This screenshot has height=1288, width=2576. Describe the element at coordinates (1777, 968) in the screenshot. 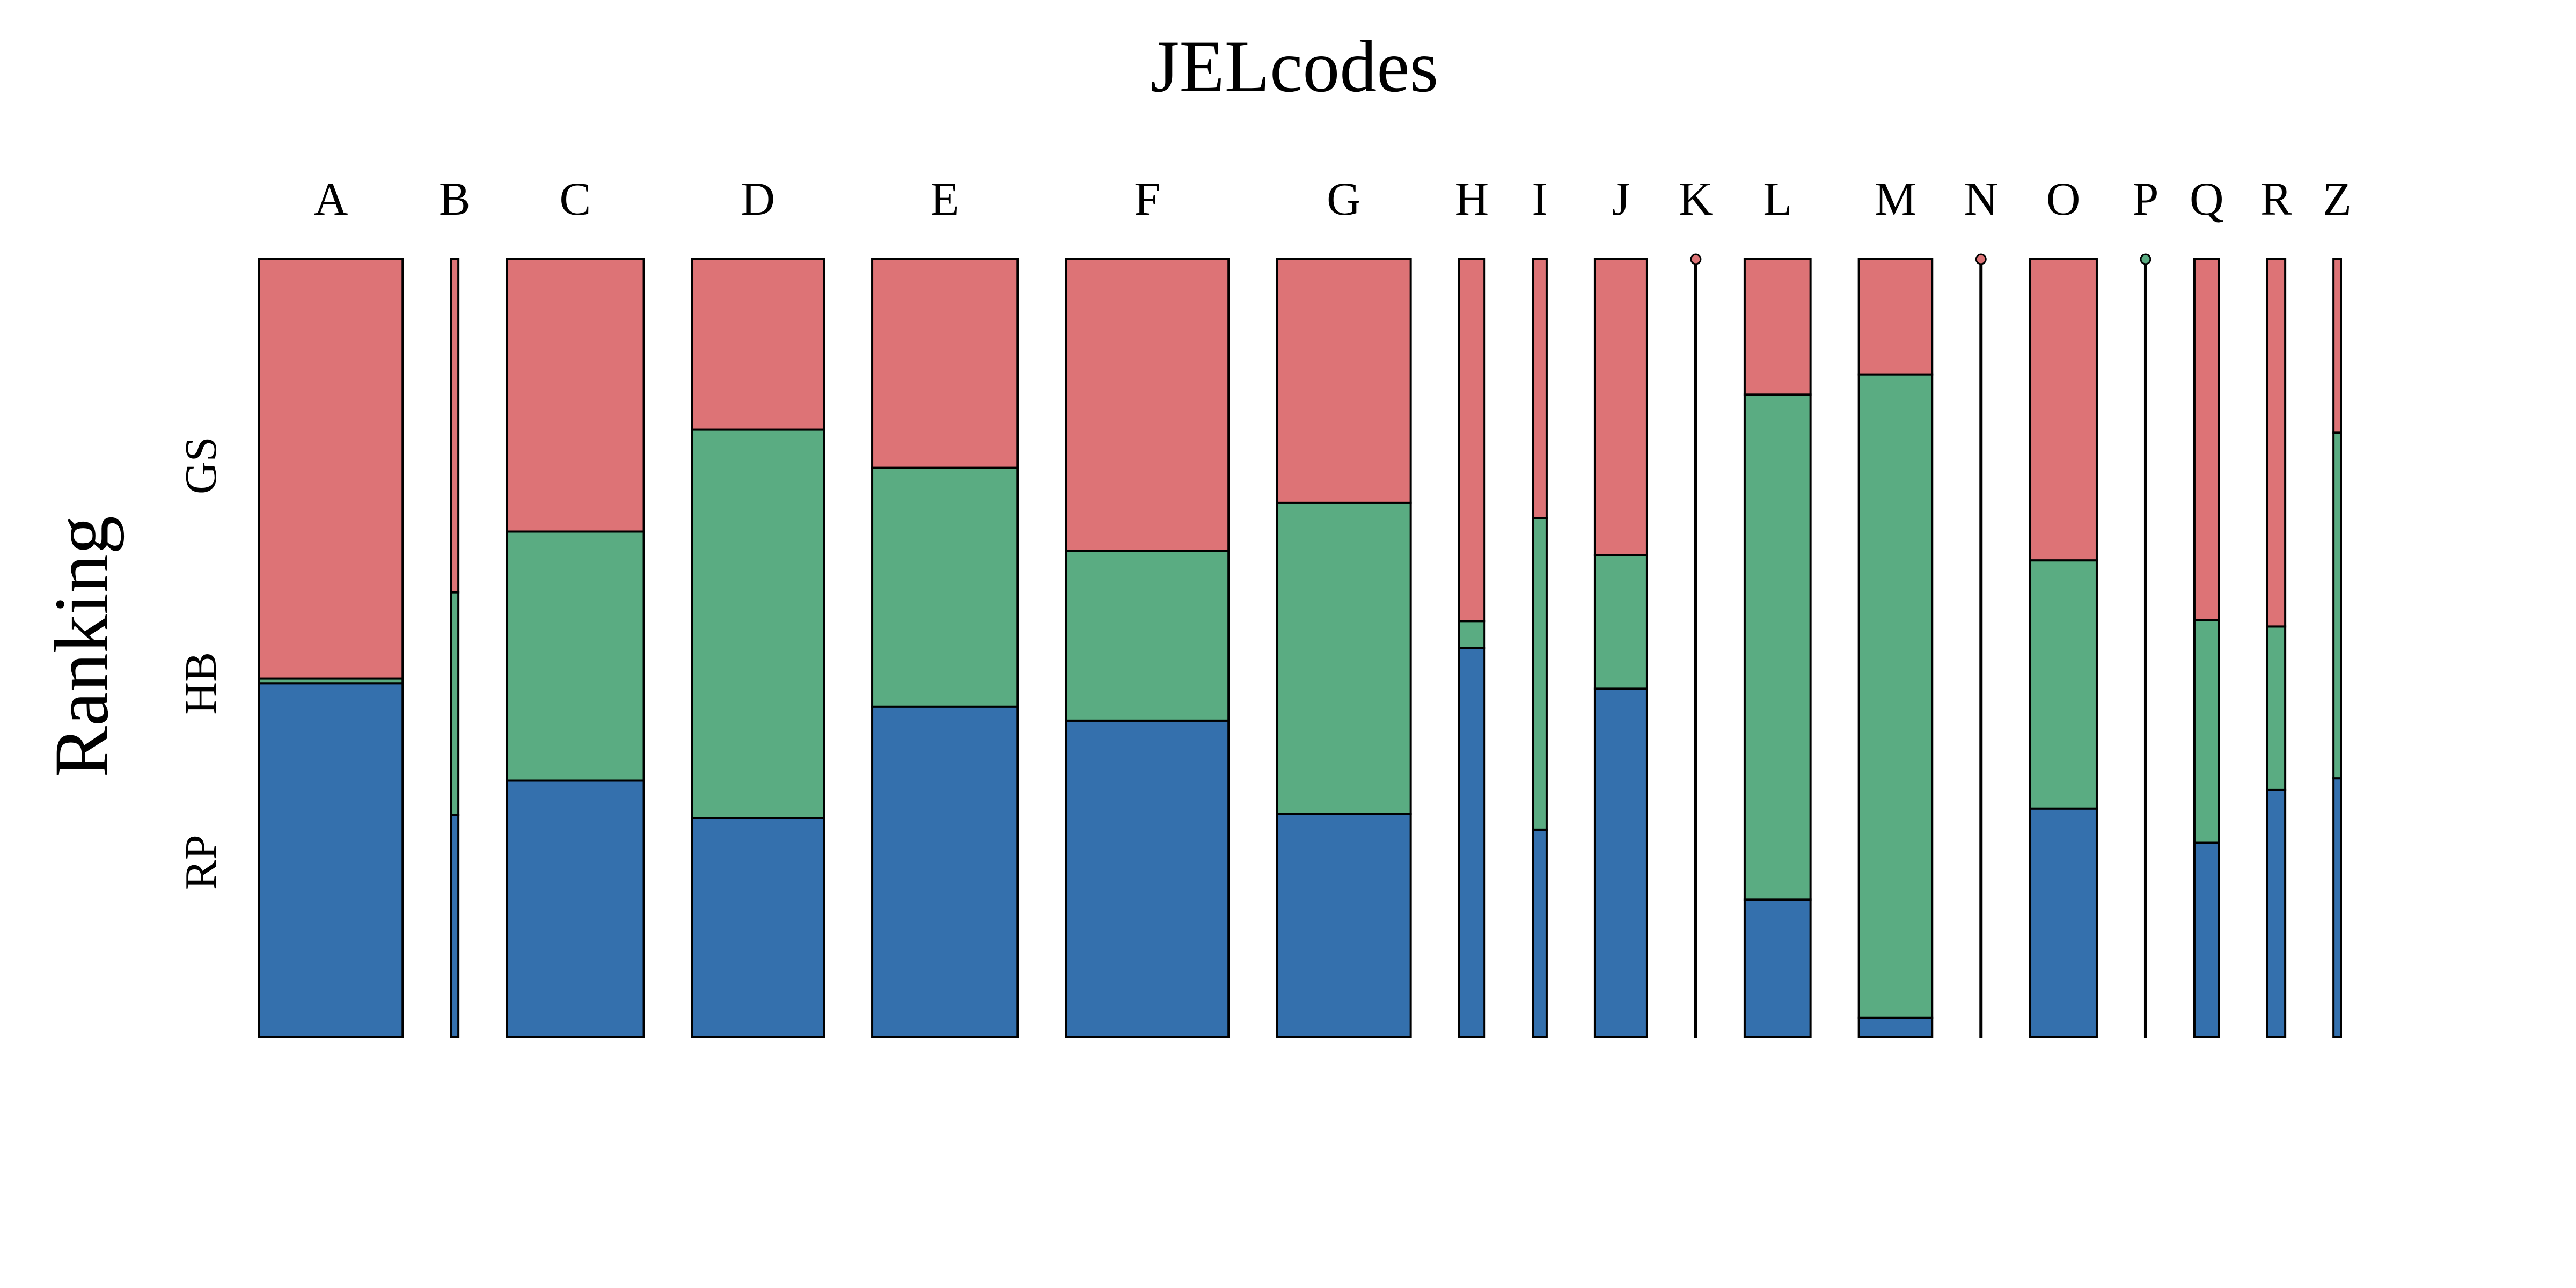

I see `segment-L-RP` at that location.